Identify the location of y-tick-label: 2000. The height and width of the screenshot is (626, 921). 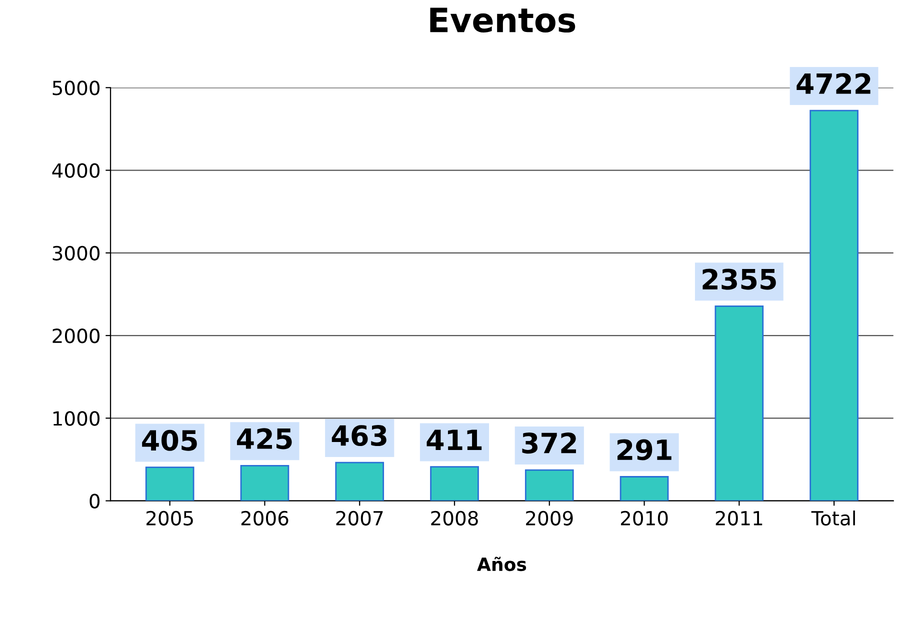
(76, 336).